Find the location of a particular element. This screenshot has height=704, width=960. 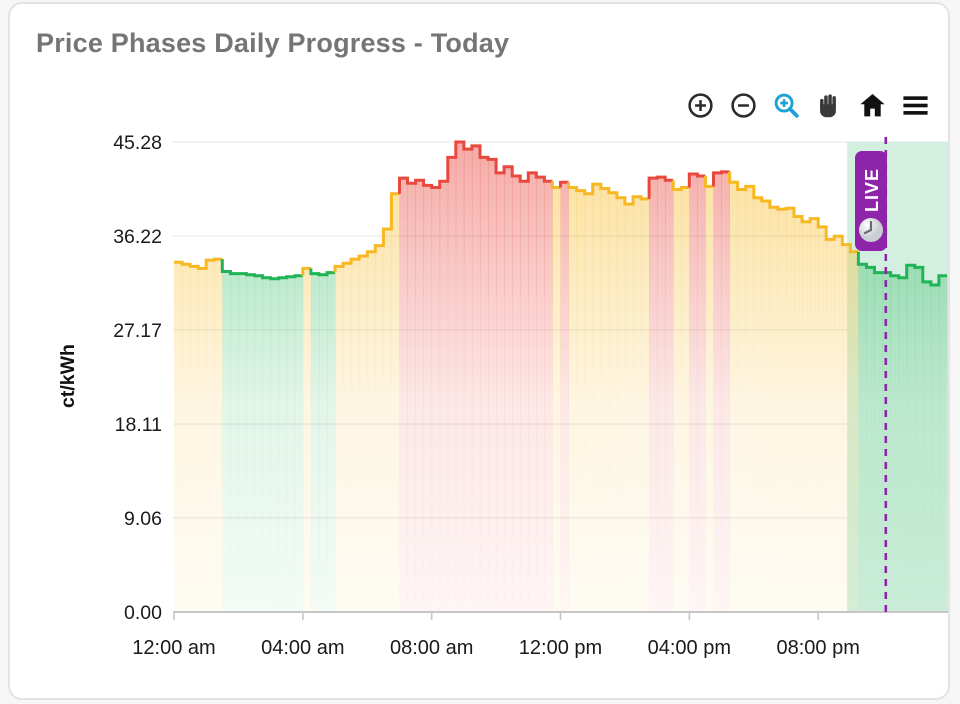

home-button is located at coordinates (872, 105).